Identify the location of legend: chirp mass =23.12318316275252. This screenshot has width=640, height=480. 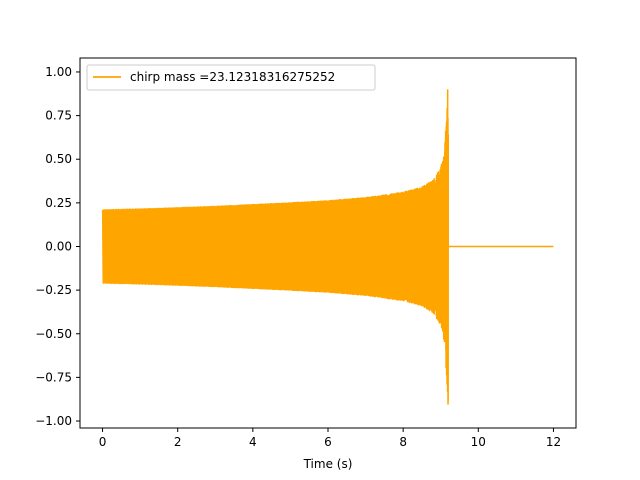
(231, 77).